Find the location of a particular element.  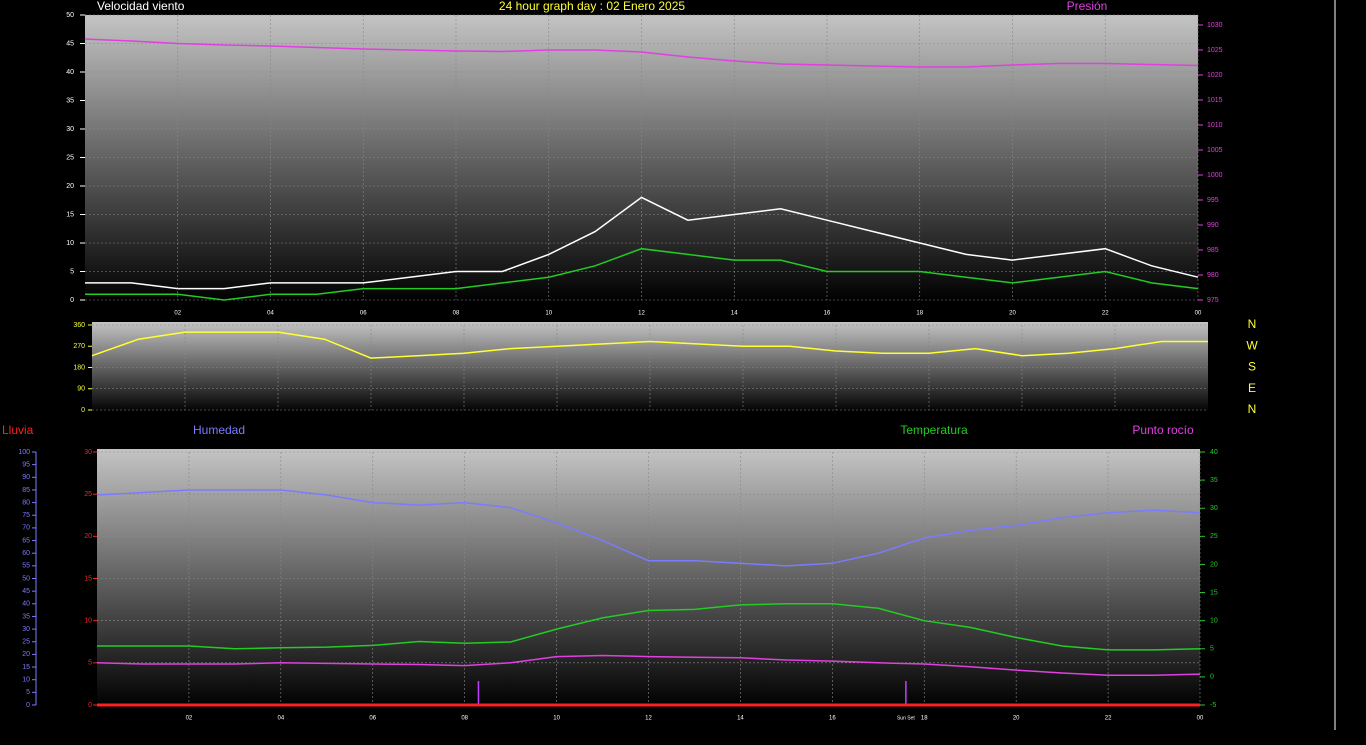

y-tick-label: 100 is located at coordinates (24, 452).